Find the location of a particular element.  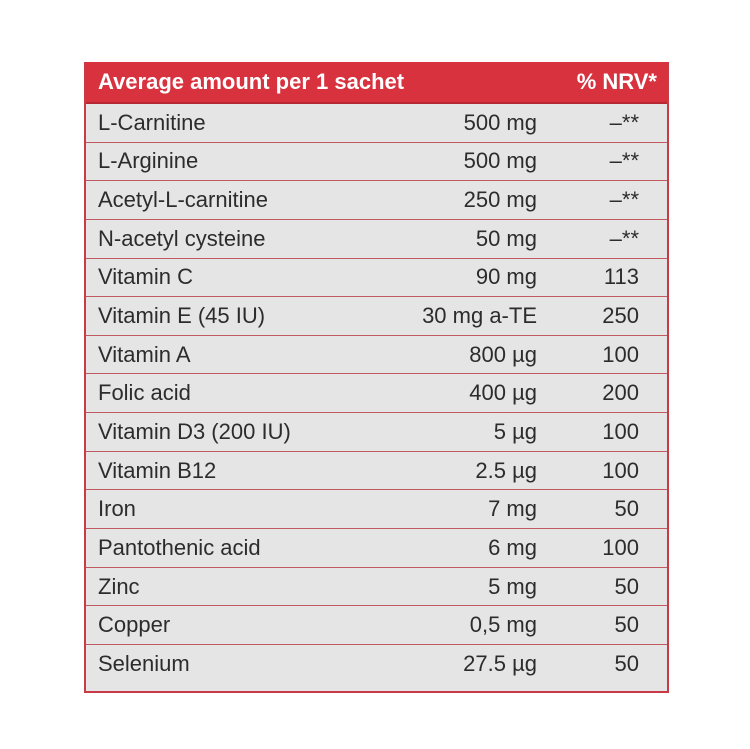

nutrient-amount: 2.5 µg is located at coordinates (506, 470).